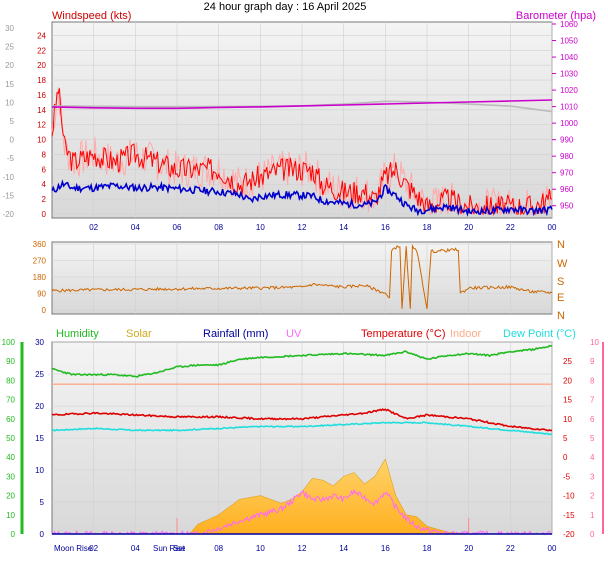  Describe the element at coordinates (594, 342) in the screenshot. I see `uv-tick-label: 10` at that location.